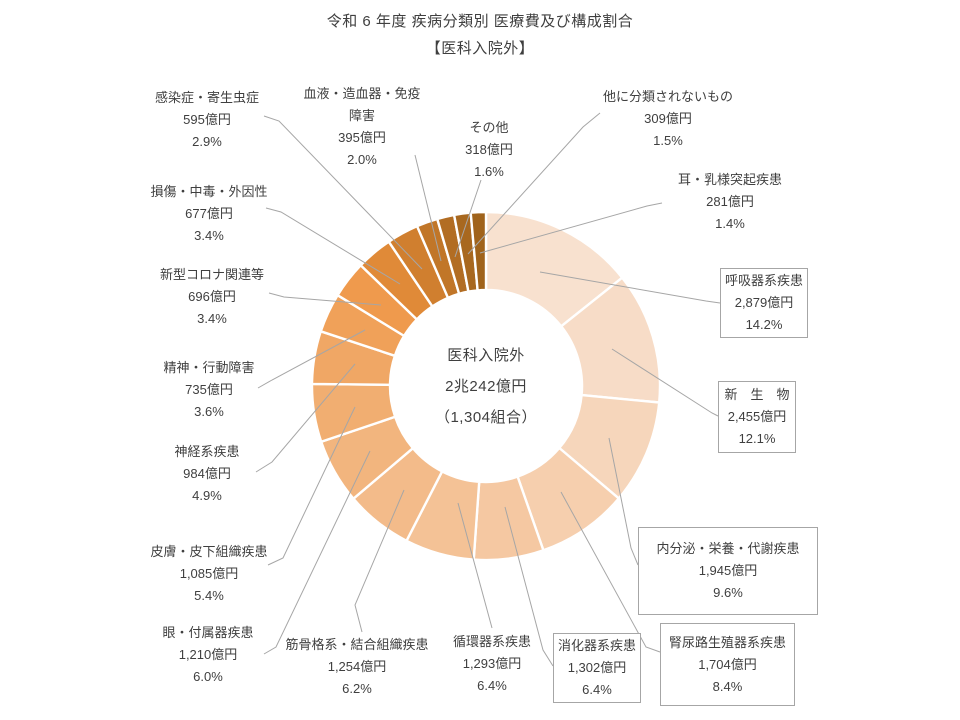 Image resolution: width=960 pixels, height=720 pixels. I want to click on slice-label-box-1: 新 生 物 2,455億円 12.1%, so click(757, 417).